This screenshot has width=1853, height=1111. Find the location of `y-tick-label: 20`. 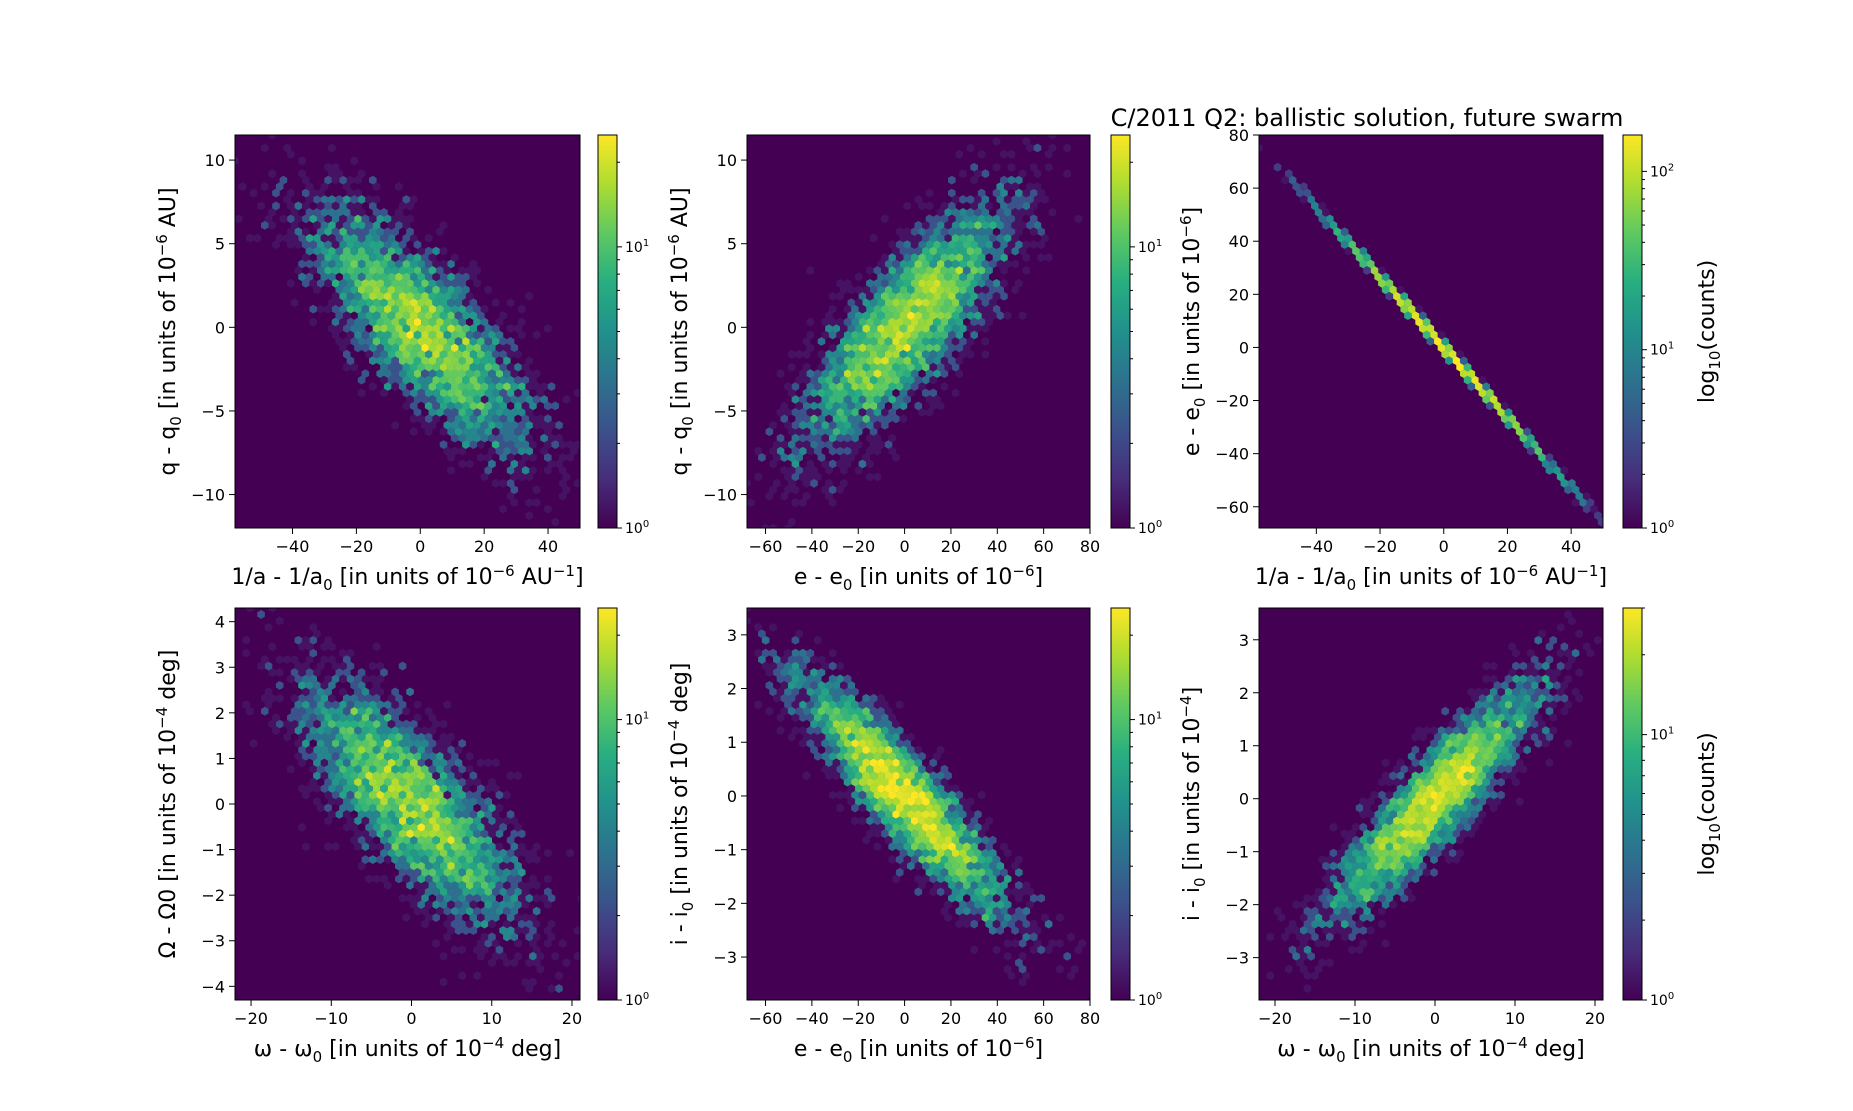

y-tick-label: 20 is located at coordinates (1239, 294).